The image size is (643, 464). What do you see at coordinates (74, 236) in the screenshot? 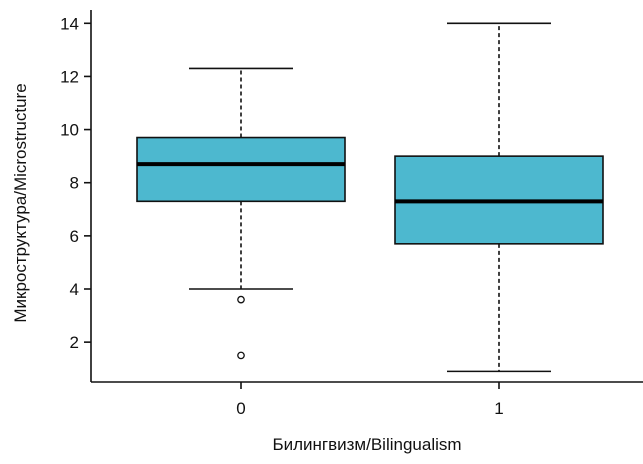
I see `y-tick-label: 6` at bounding box center [74, 236].